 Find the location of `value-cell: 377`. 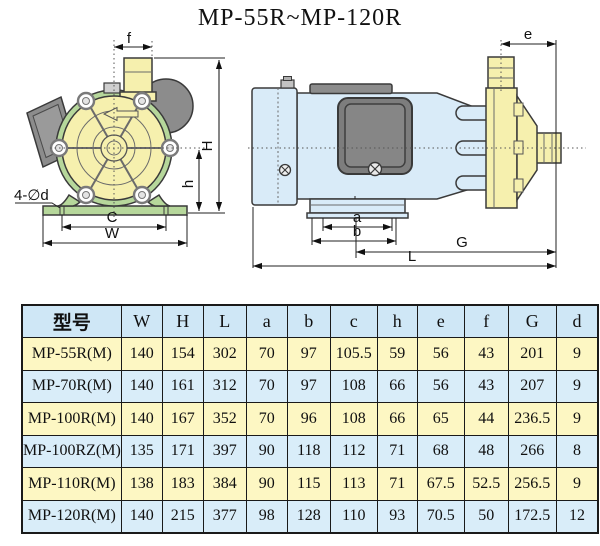

value-cell: 377 is located at coordinates (224, 516).